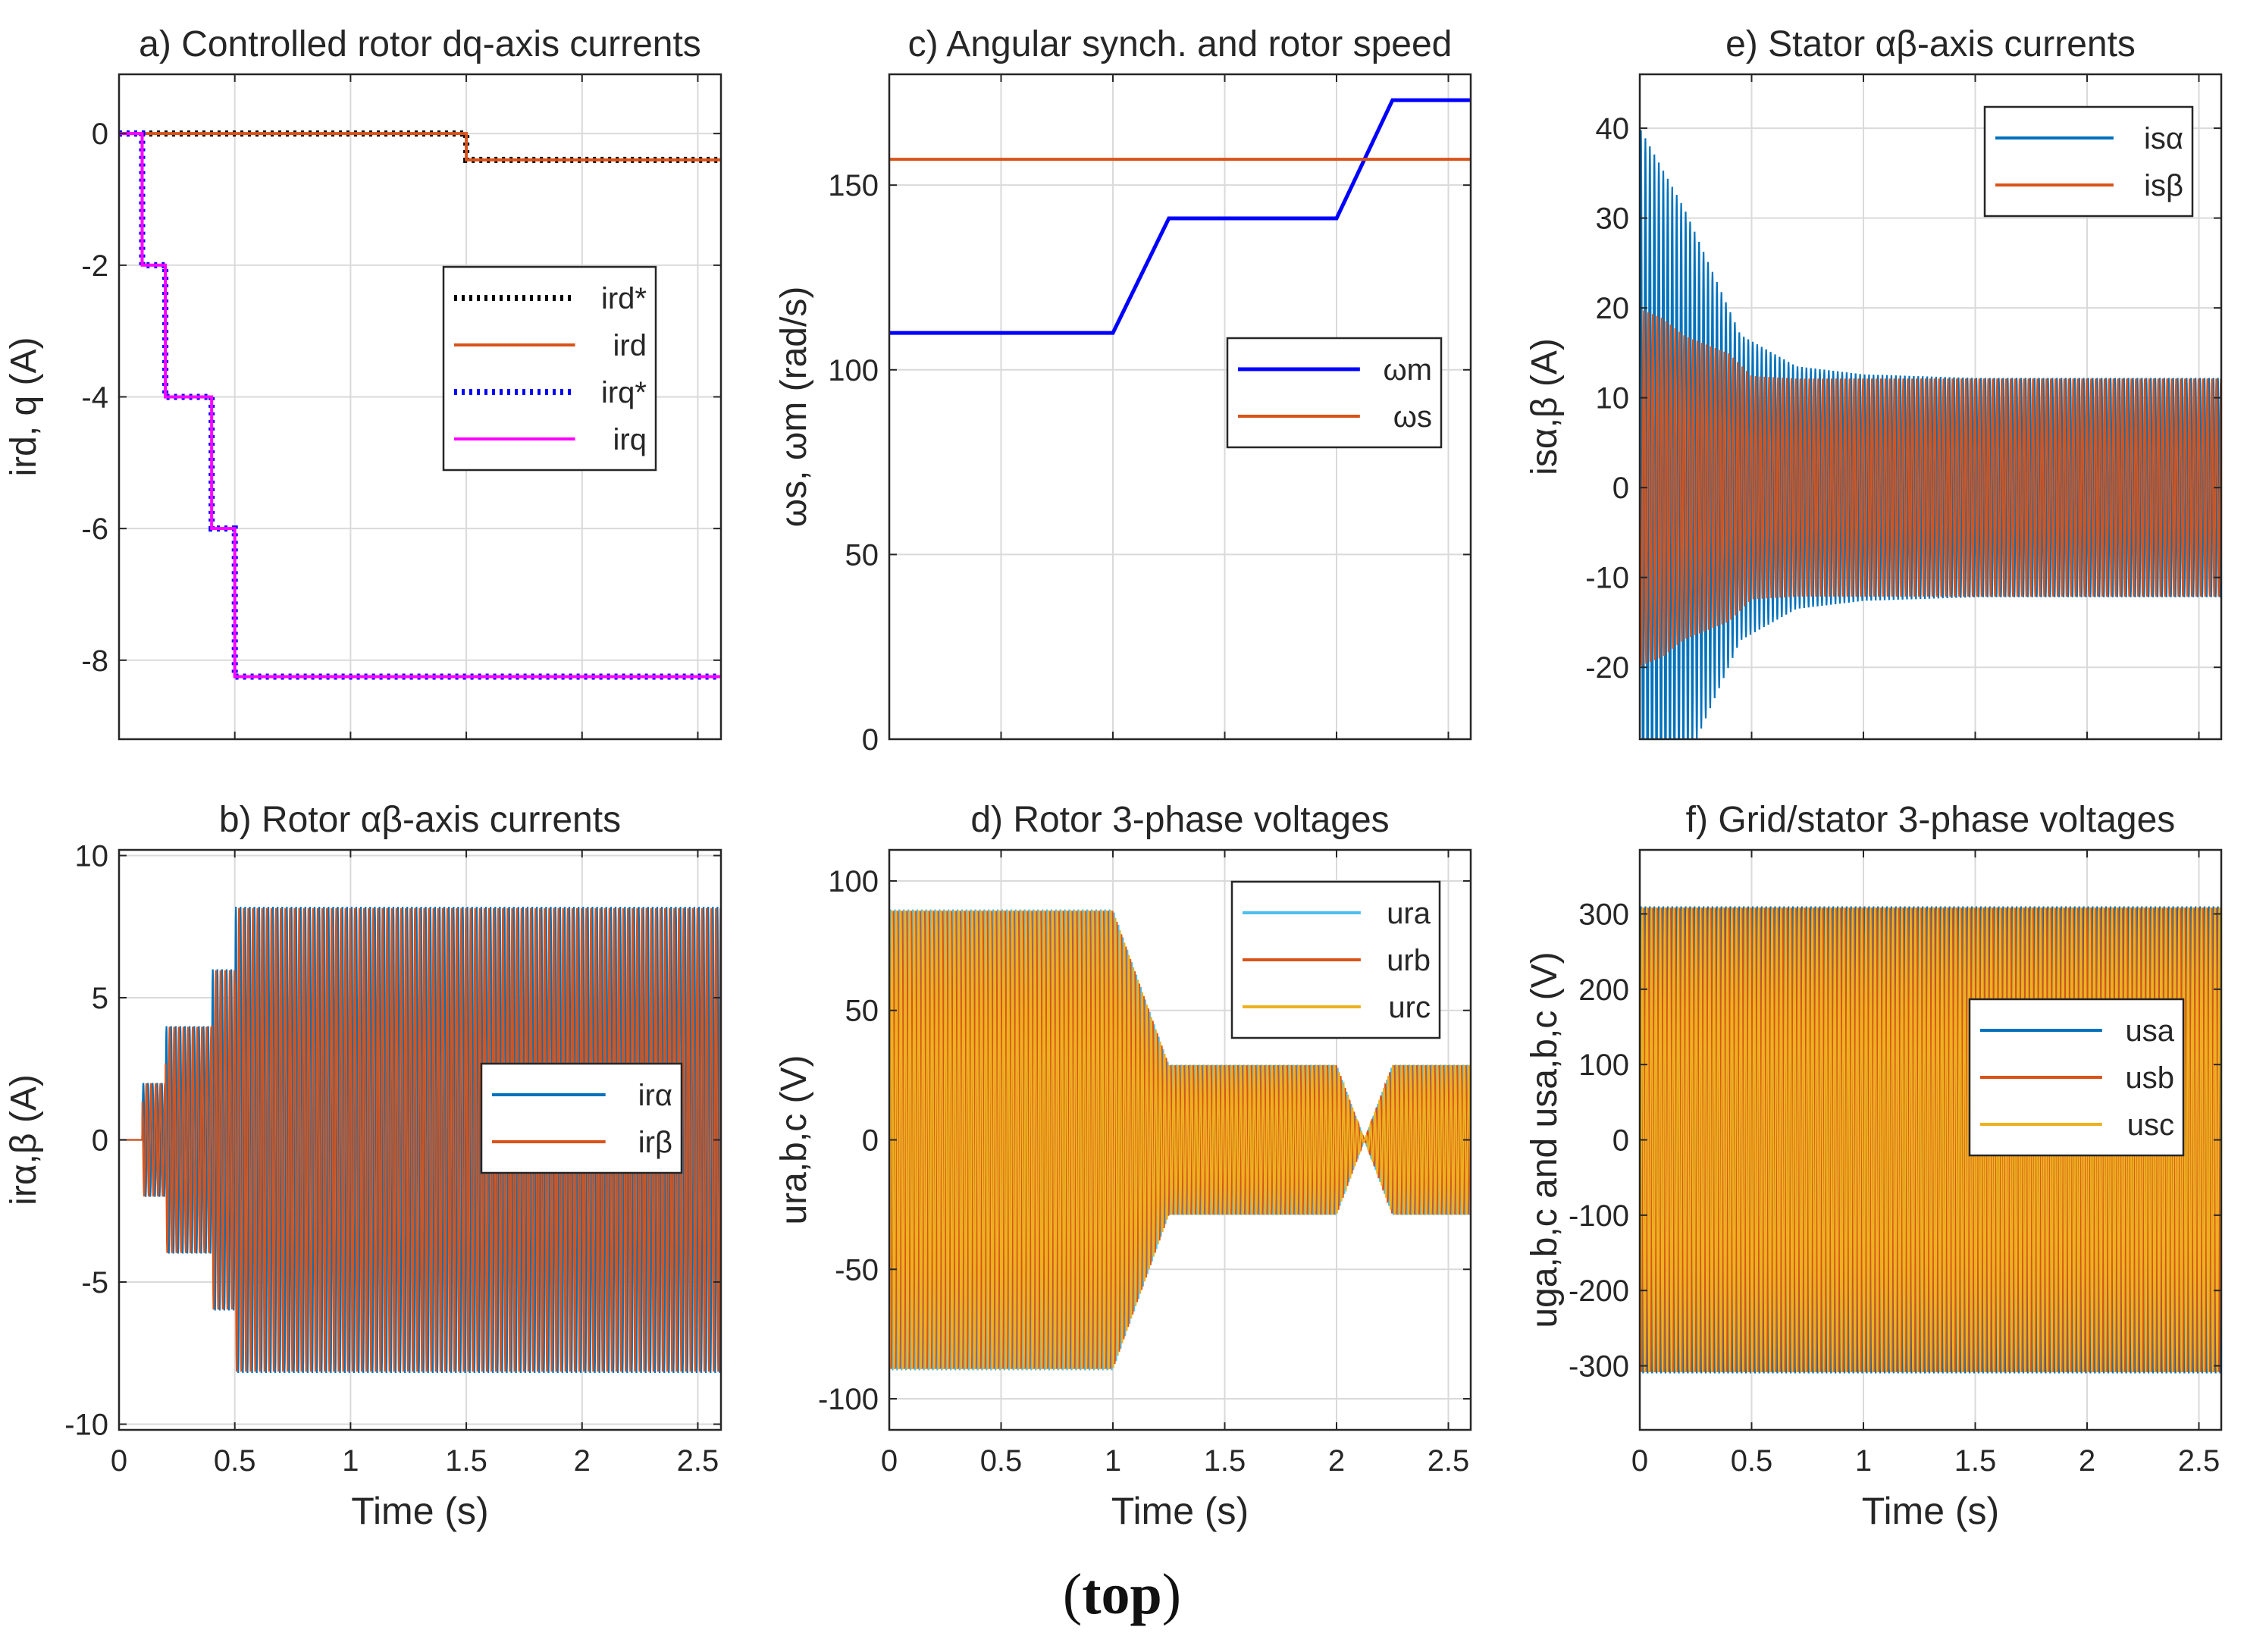  Describe the element at coordinates (24, 406) in the screenshot. I see `y-axis-label: ird, q (A)` at that location.